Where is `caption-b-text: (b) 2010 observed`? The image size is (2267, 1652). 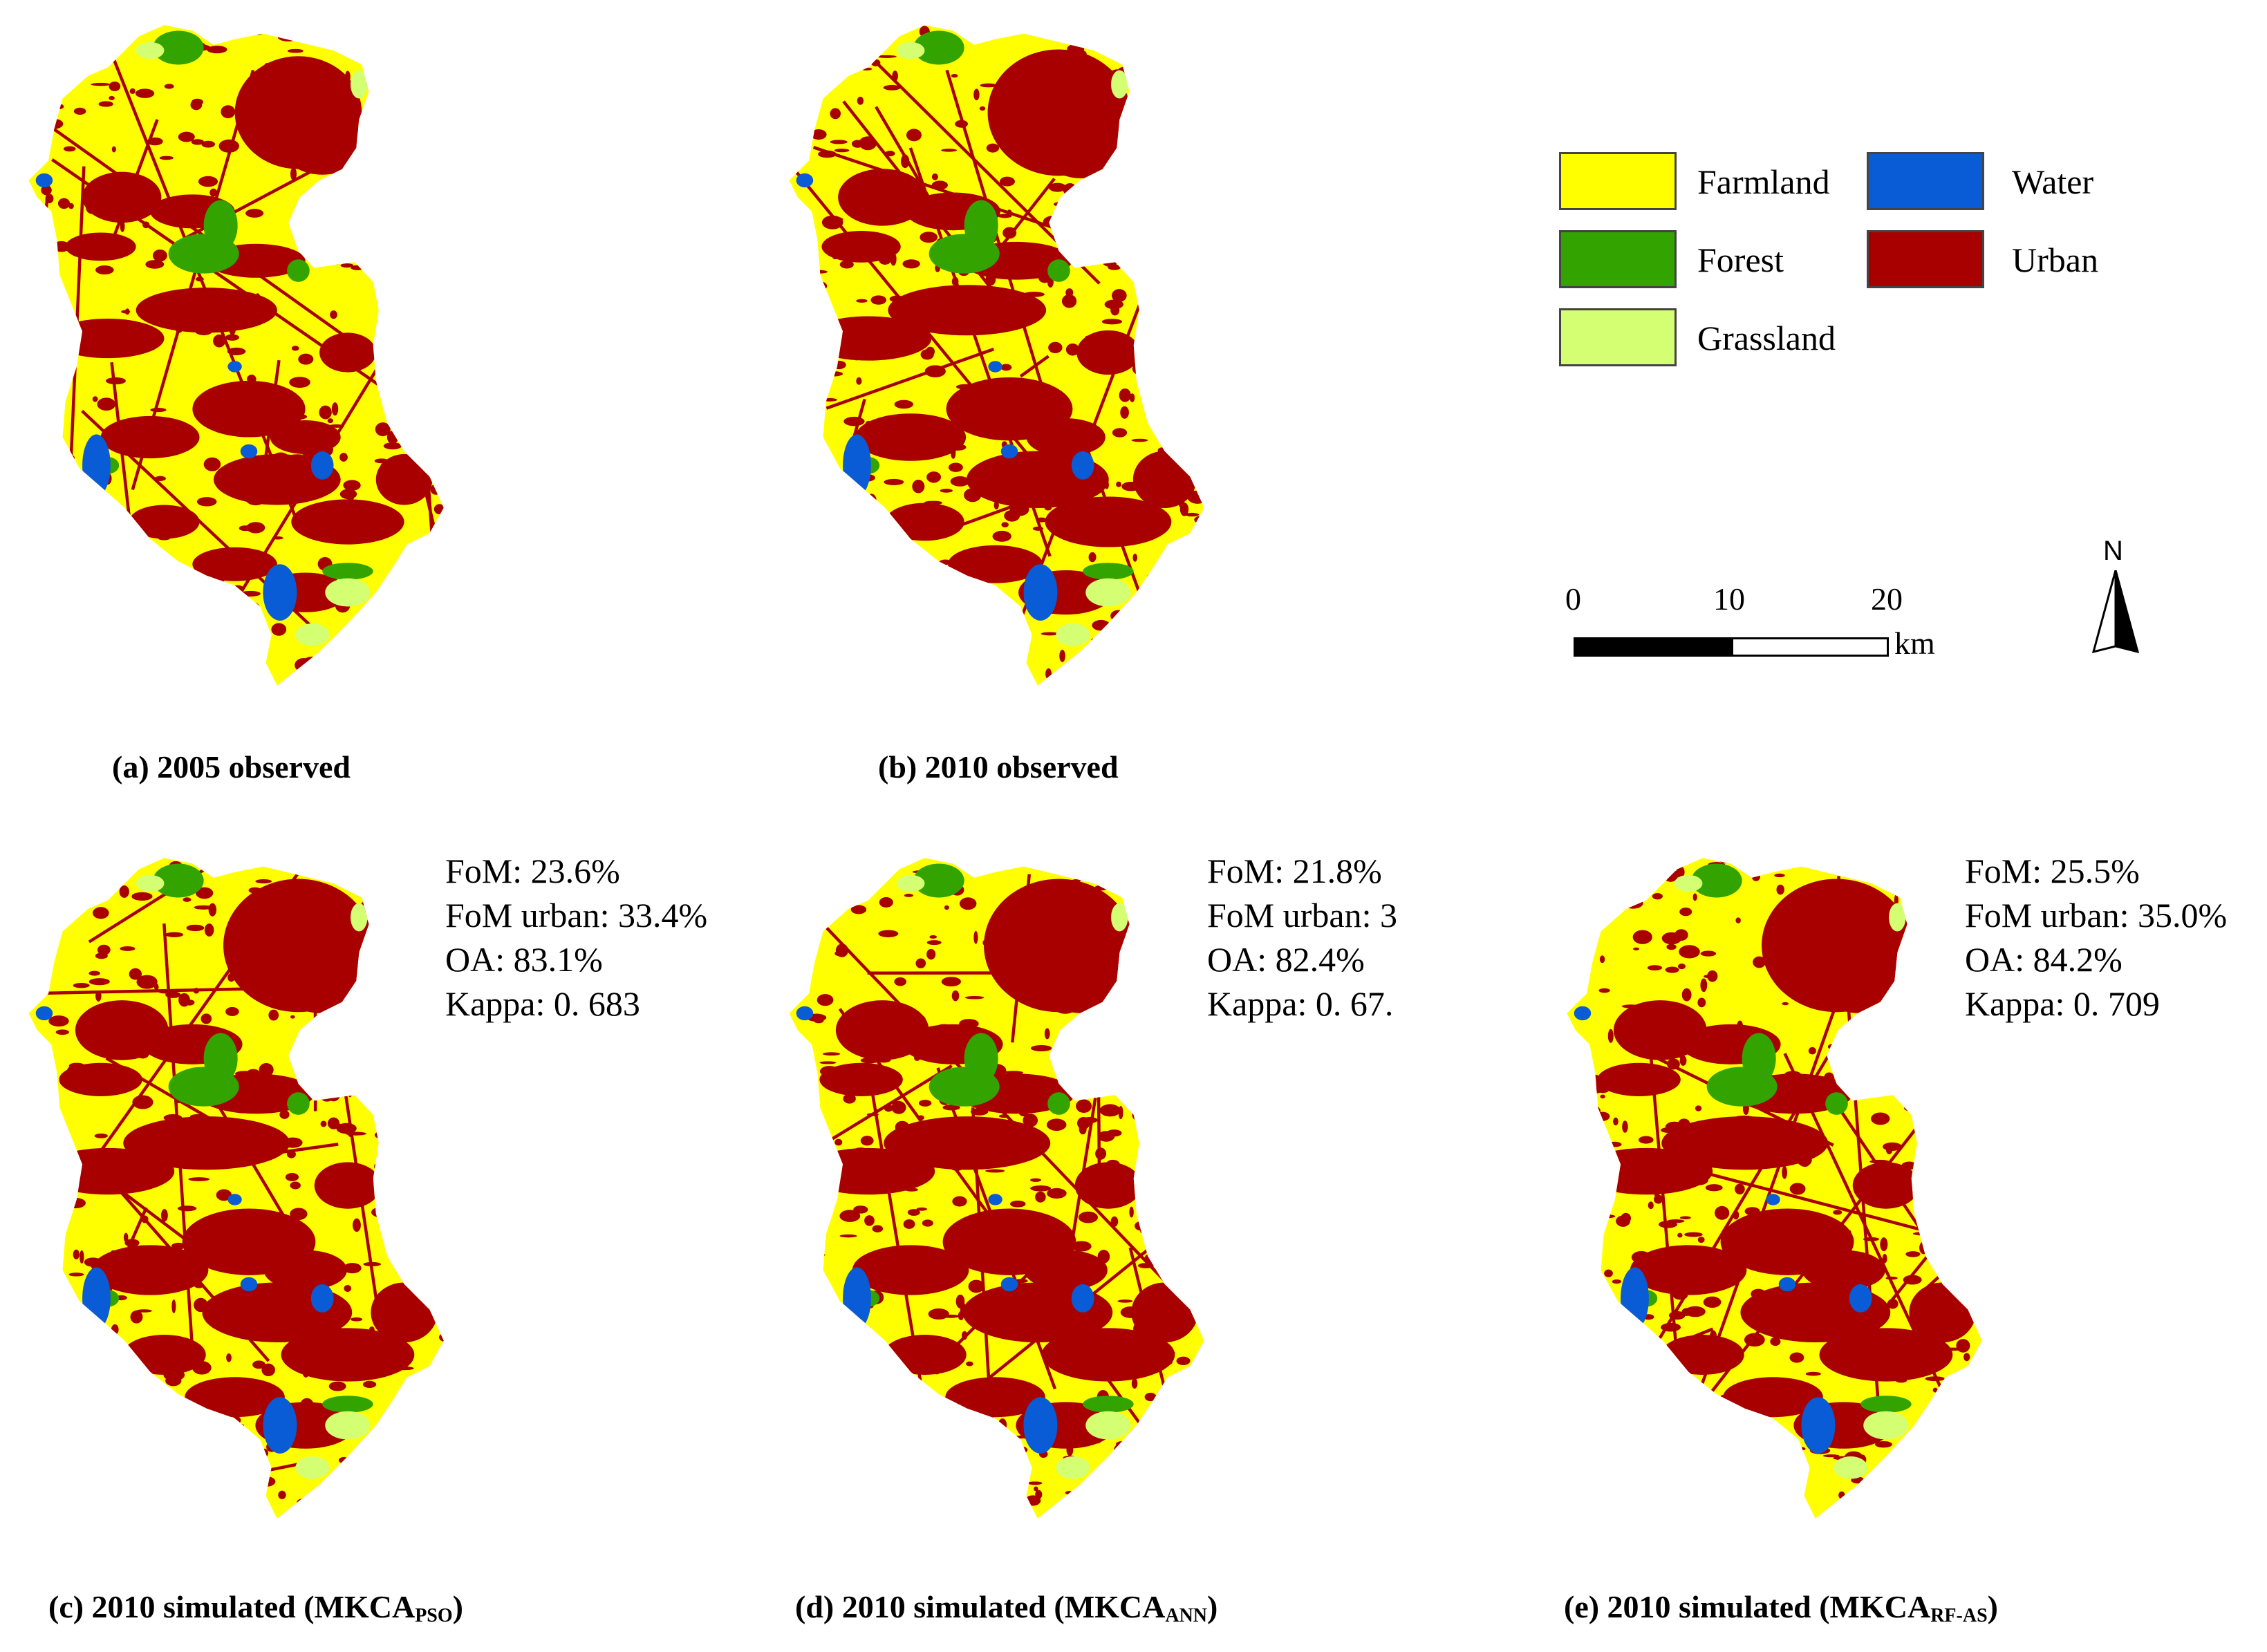 caption-b-text: (b) 2010 observed is located at coordinates (998, 767).